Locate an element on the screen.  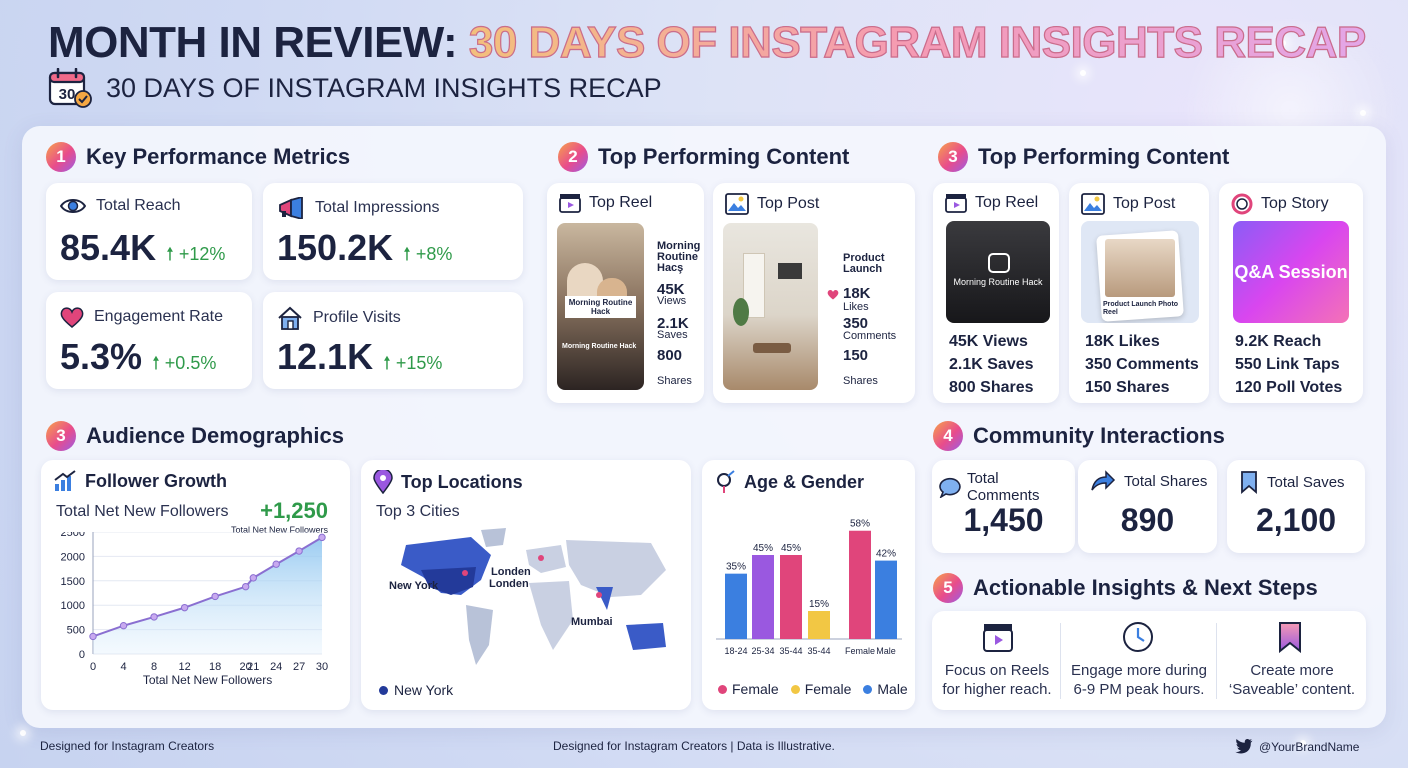
community-card-comments: Total Comments 1,450 is located at coordinates (1003, 506).